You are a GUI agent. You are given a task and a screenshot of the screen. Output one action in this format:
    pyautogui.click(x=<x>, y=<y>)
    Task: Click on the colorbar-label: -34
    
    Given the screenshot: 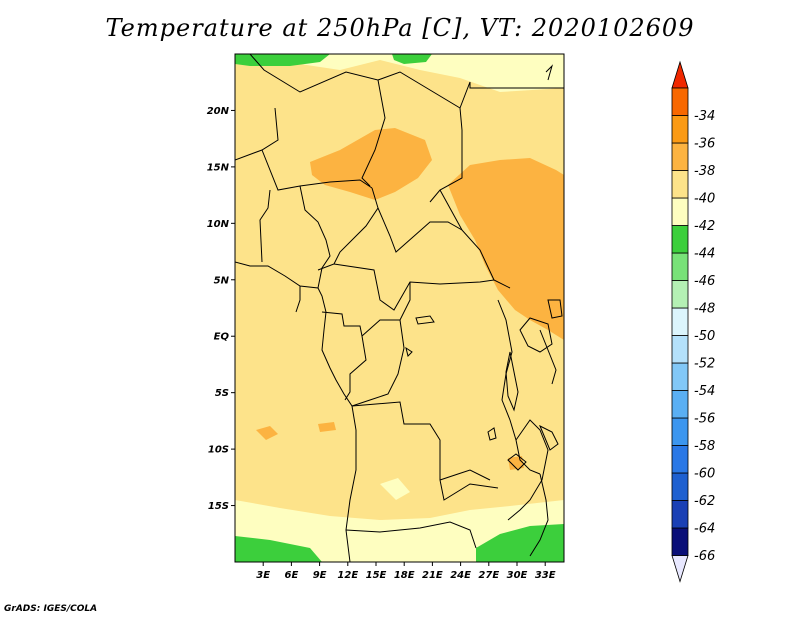 What is the action you would take?
    pyautogui.click(x=704, y=116)
    